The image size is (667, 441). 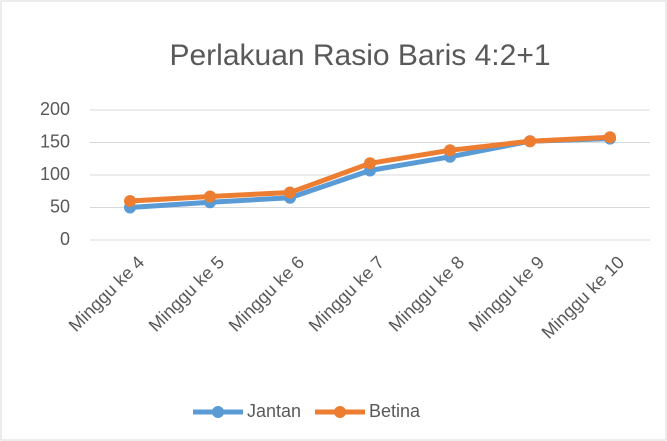 What do you see at coordinates (274, 411) in the screenshot?
I see `legend-label: Jantan` at bounding box center [274, 411].